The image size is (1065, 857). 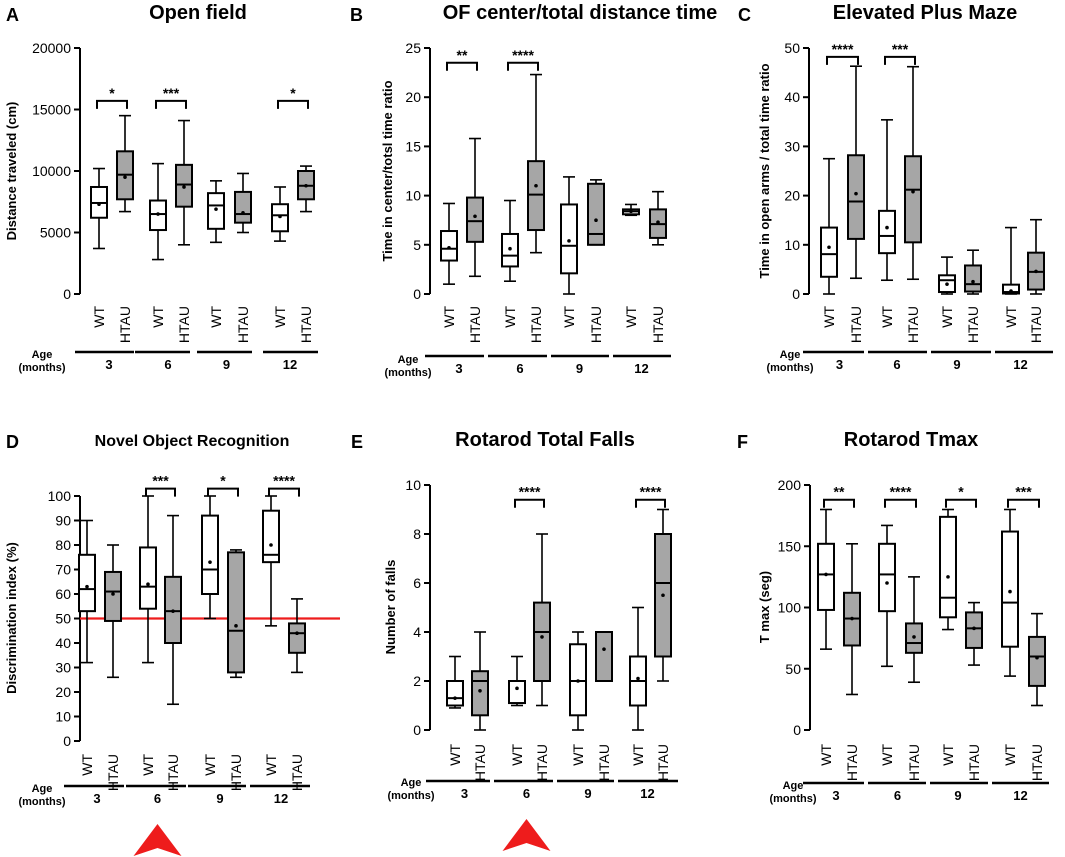 What do you see at coordinates (210, 765) in the screenshot?
I see `group-label-wt: WT` at bounding box center [210, 765].